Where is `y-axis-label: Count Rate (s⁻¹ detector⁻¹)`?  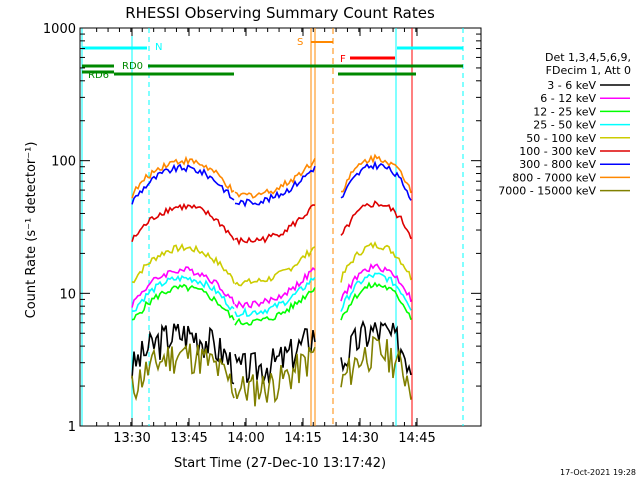
y-axis-label: Count Rate (s⁻¹ detector⁻¹) is located at coordinates (31, 230).